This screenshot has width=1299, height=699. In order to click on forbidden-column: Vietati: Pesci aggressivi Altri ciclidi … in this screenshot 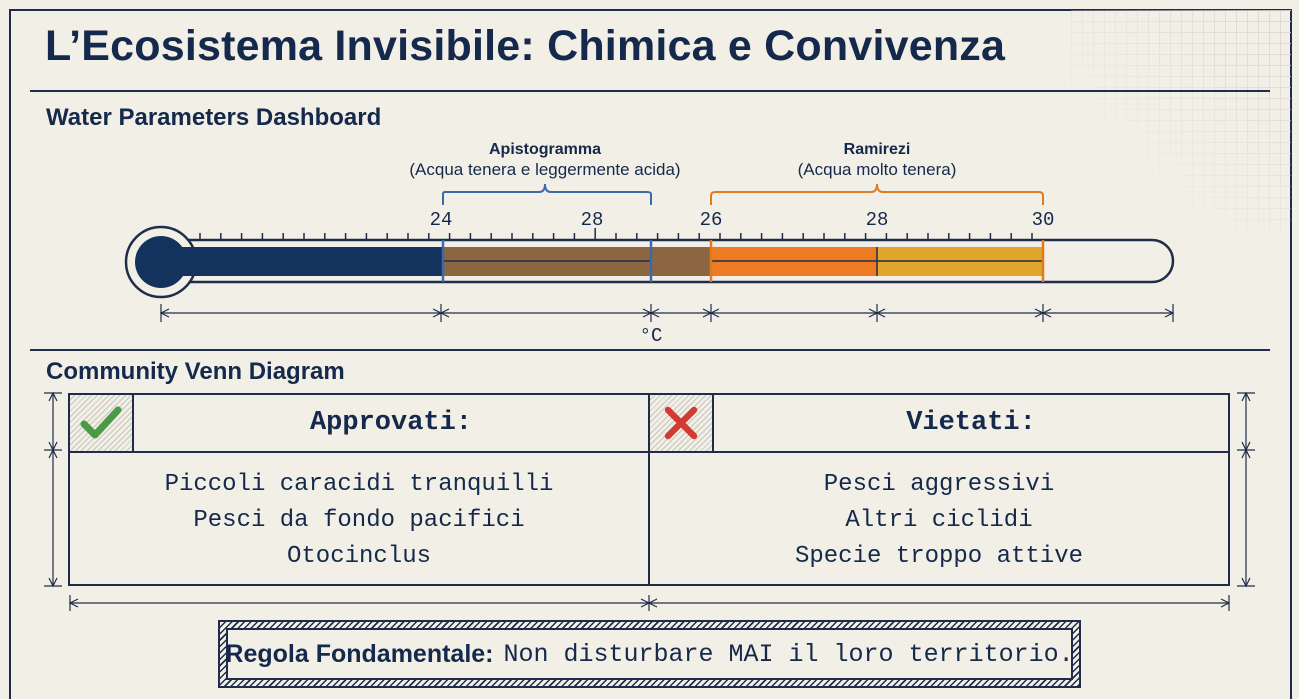, I will do `click(938, 489)`.